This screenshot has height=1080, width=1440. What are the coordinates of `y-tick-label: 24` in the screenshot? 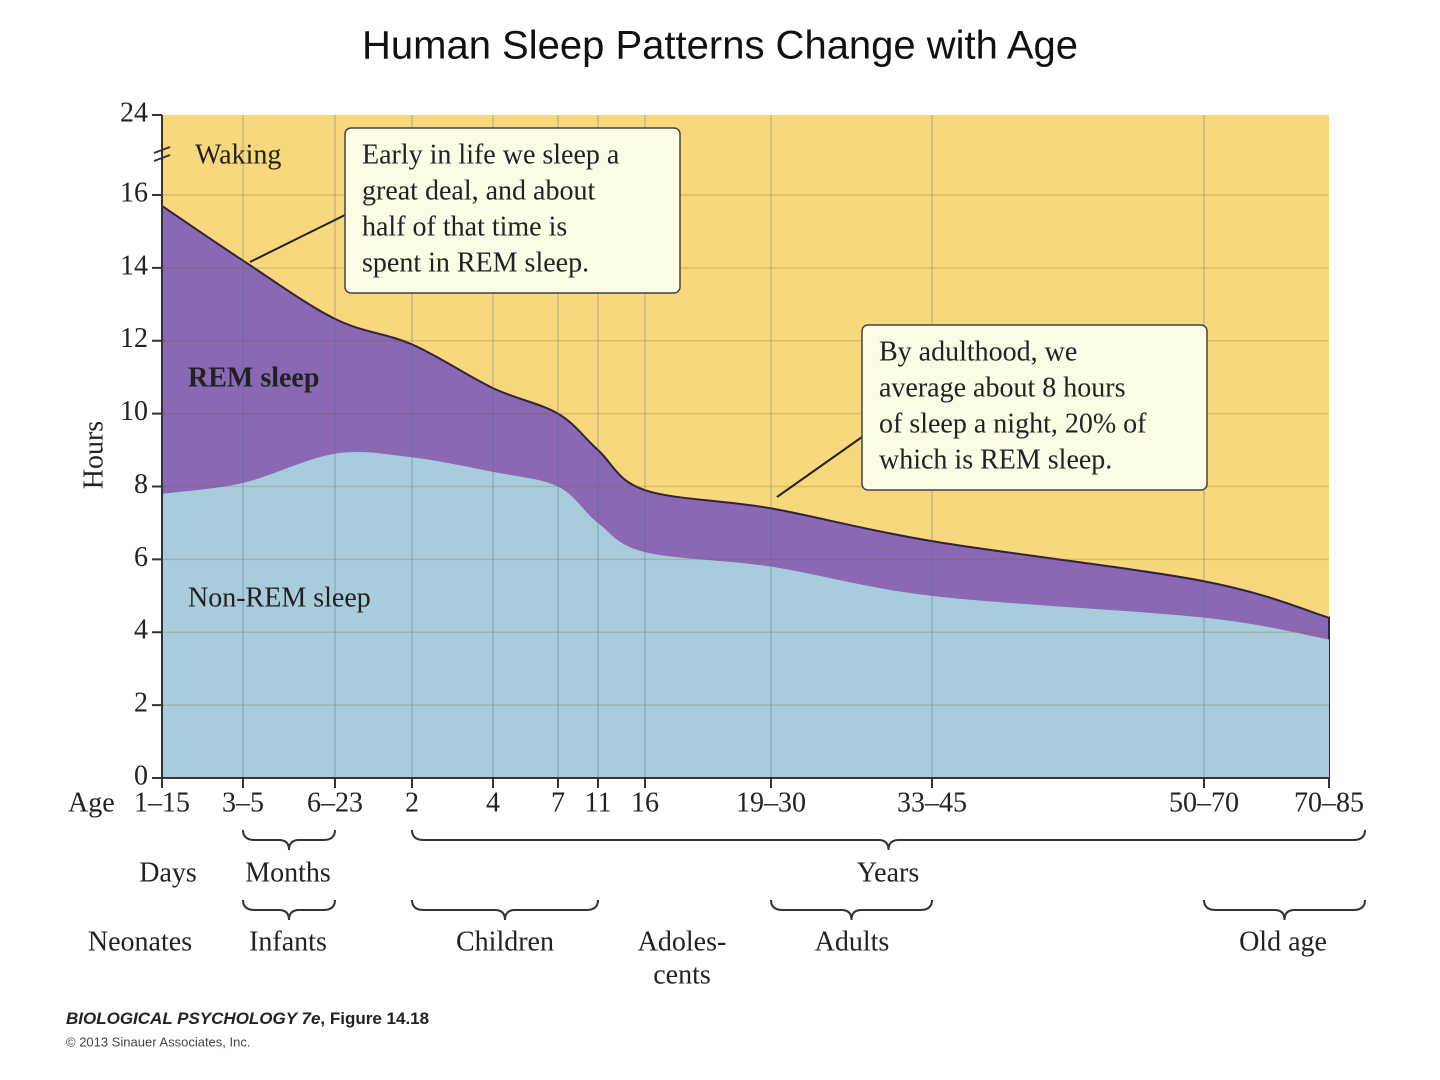 It's located at (134, 112).